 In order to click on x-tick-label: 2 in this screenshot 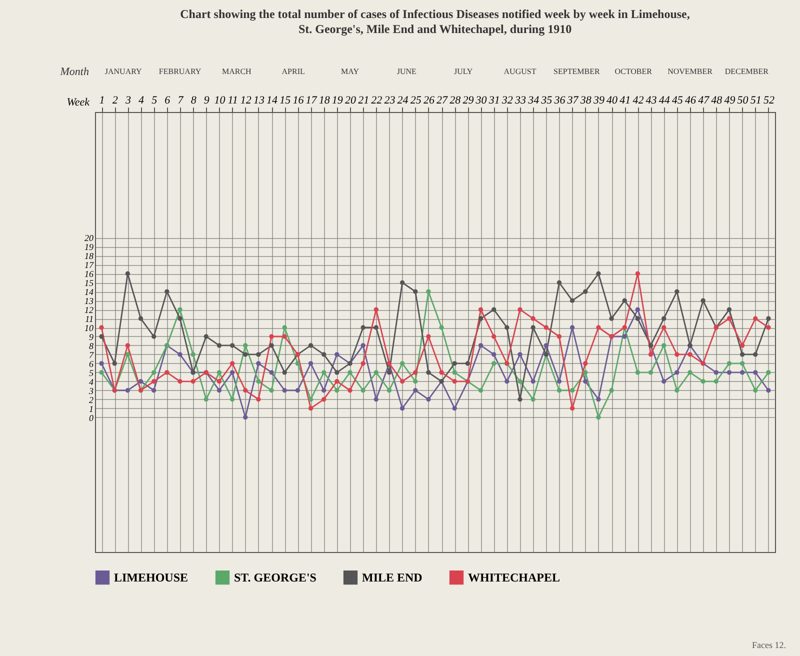, I will do `click(115, 100)`.